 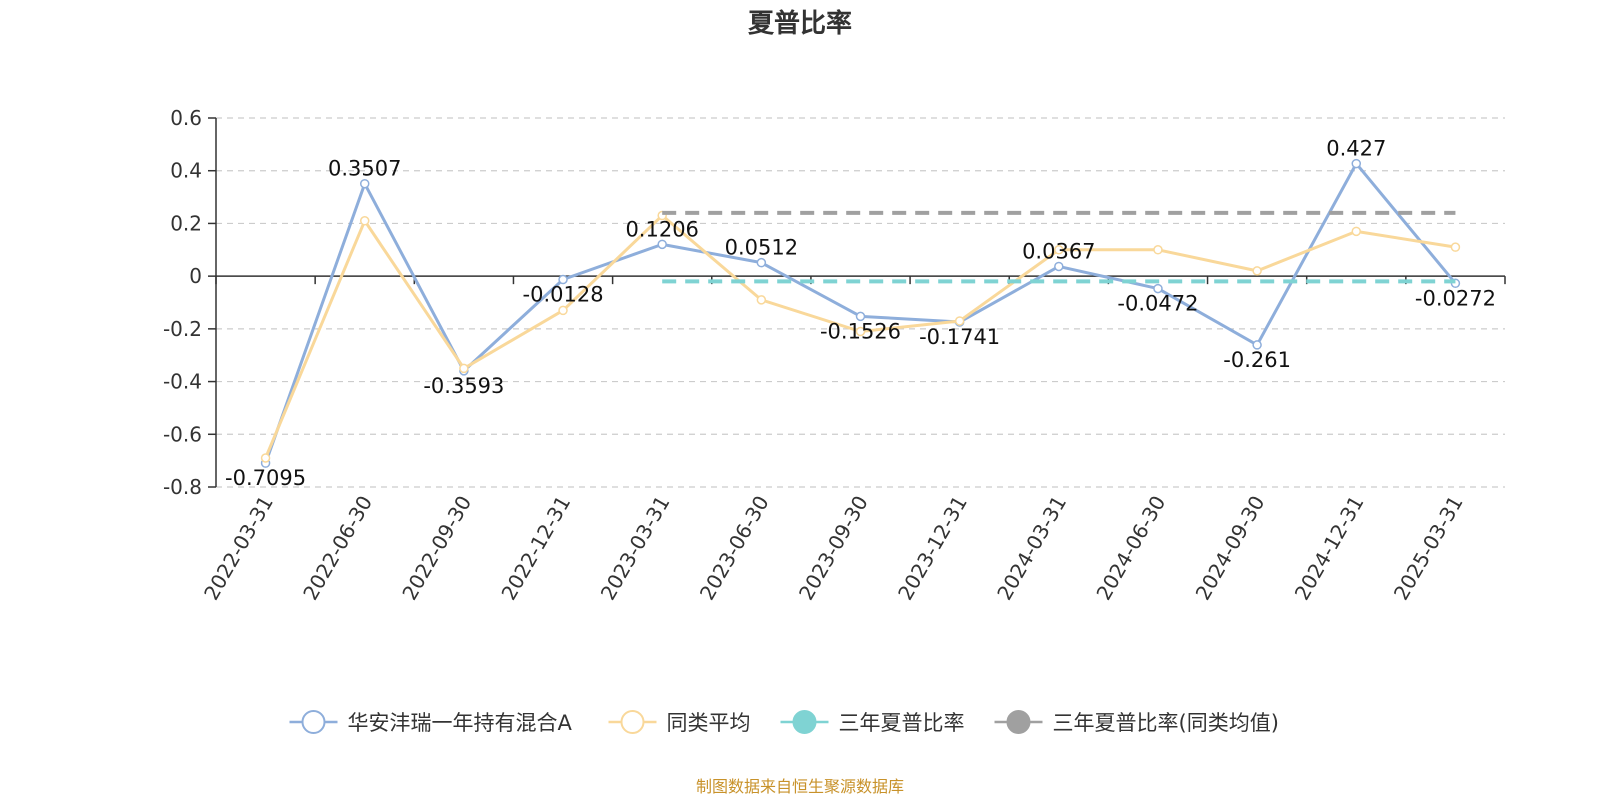 I want to click on y-tick-label: -0.8, so click(x=182, y=487).